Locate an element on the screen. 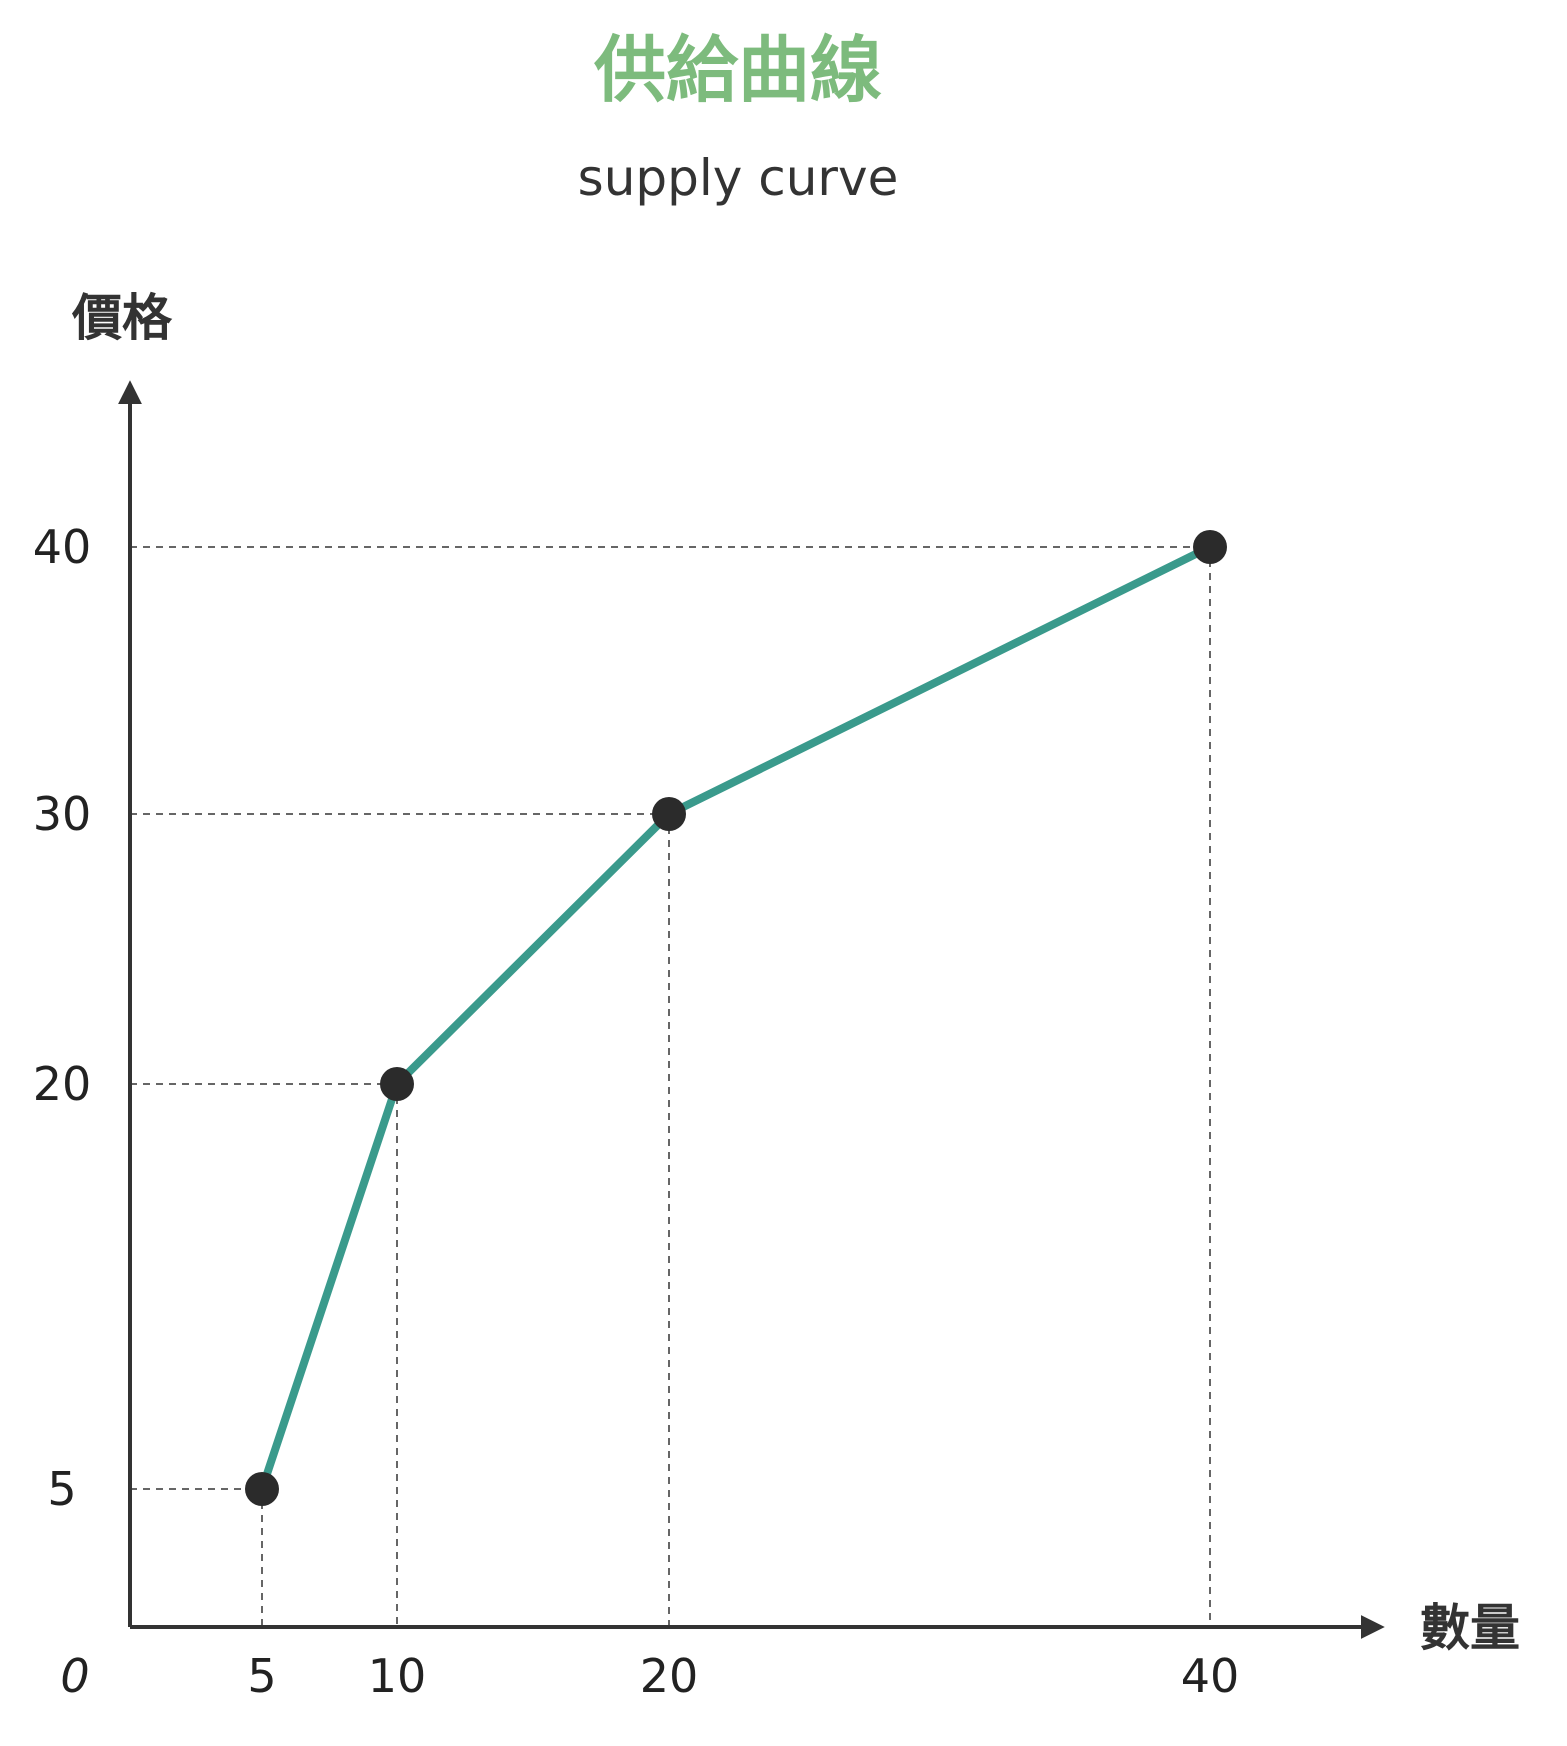 This screenshot has height=1746, width=1567. x-axis-label: 數量 is located at coordinates (1470, 1628).